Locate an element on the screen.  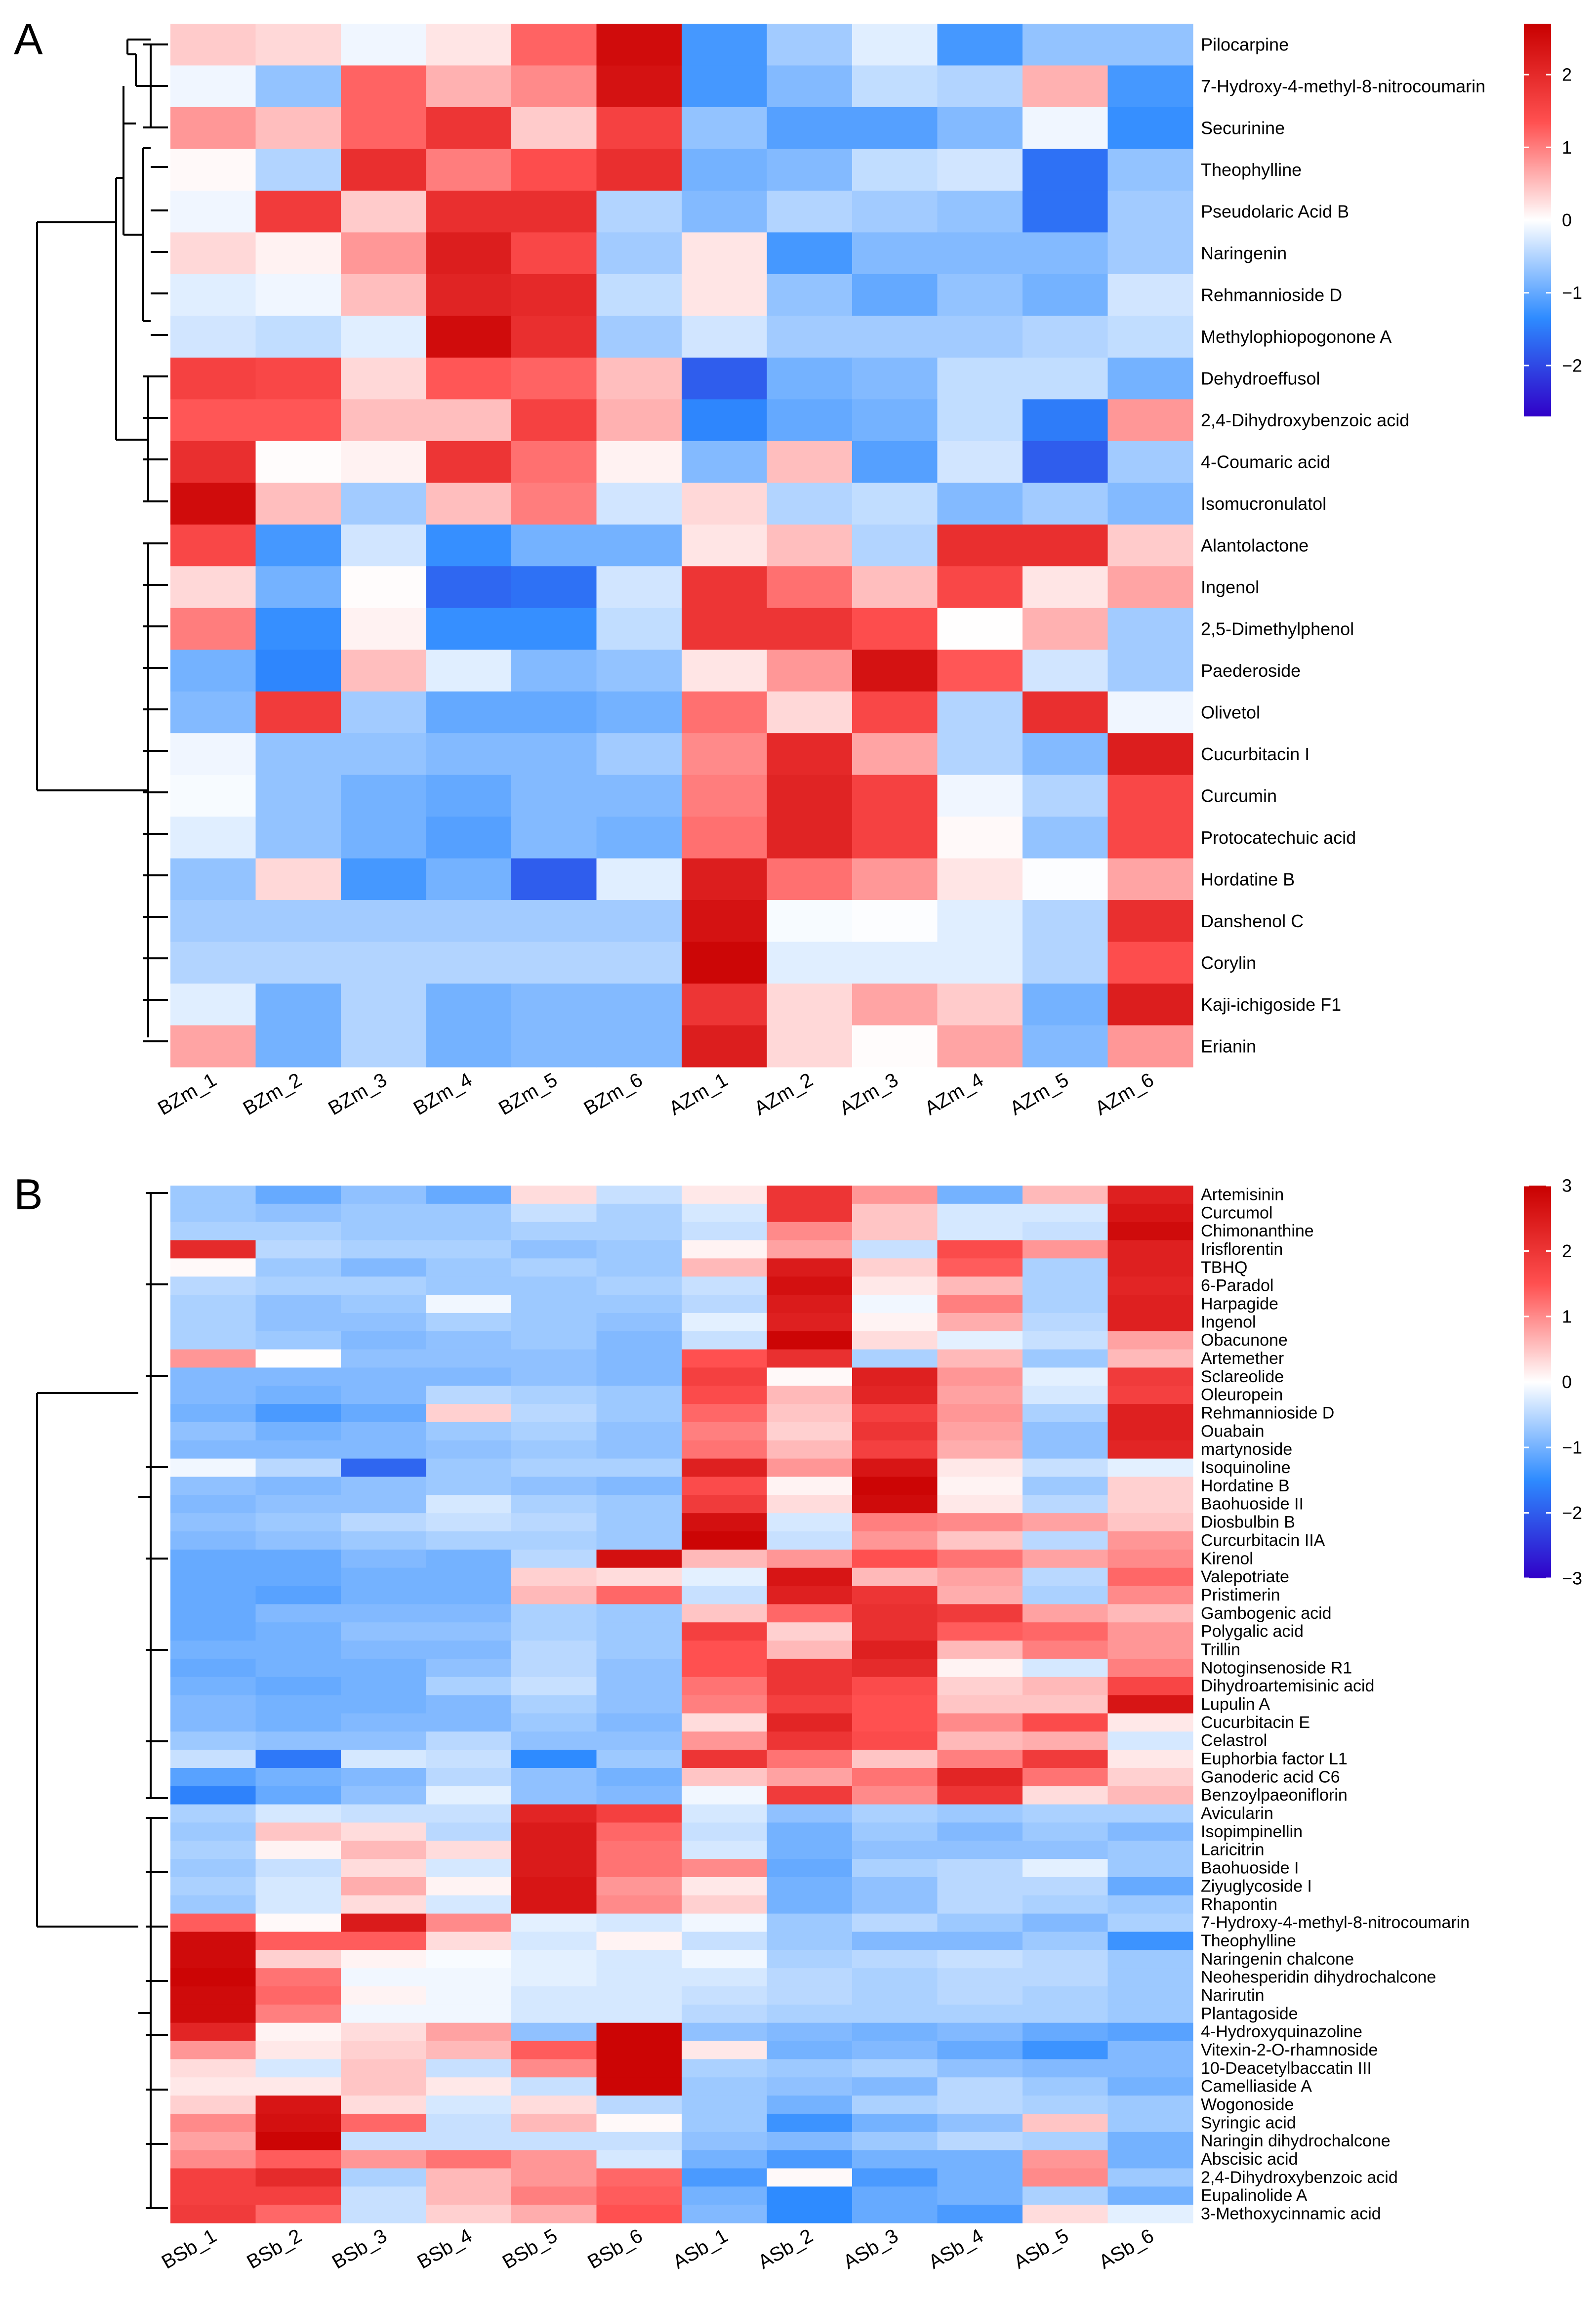
row-label: Naringin dihydrochalcone is located at coordinates (1296, 2141).